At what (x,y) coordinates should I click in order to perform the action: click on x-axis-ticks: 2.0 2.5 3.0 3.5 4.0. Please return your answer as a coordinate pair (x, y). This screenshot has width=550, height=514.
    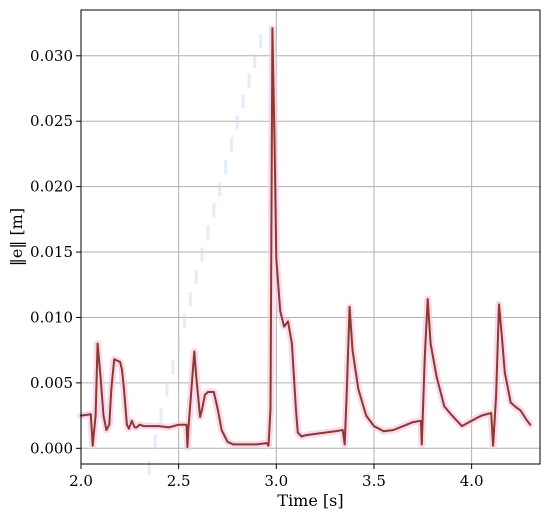
    Looking at the image, I should click on (276, 477).